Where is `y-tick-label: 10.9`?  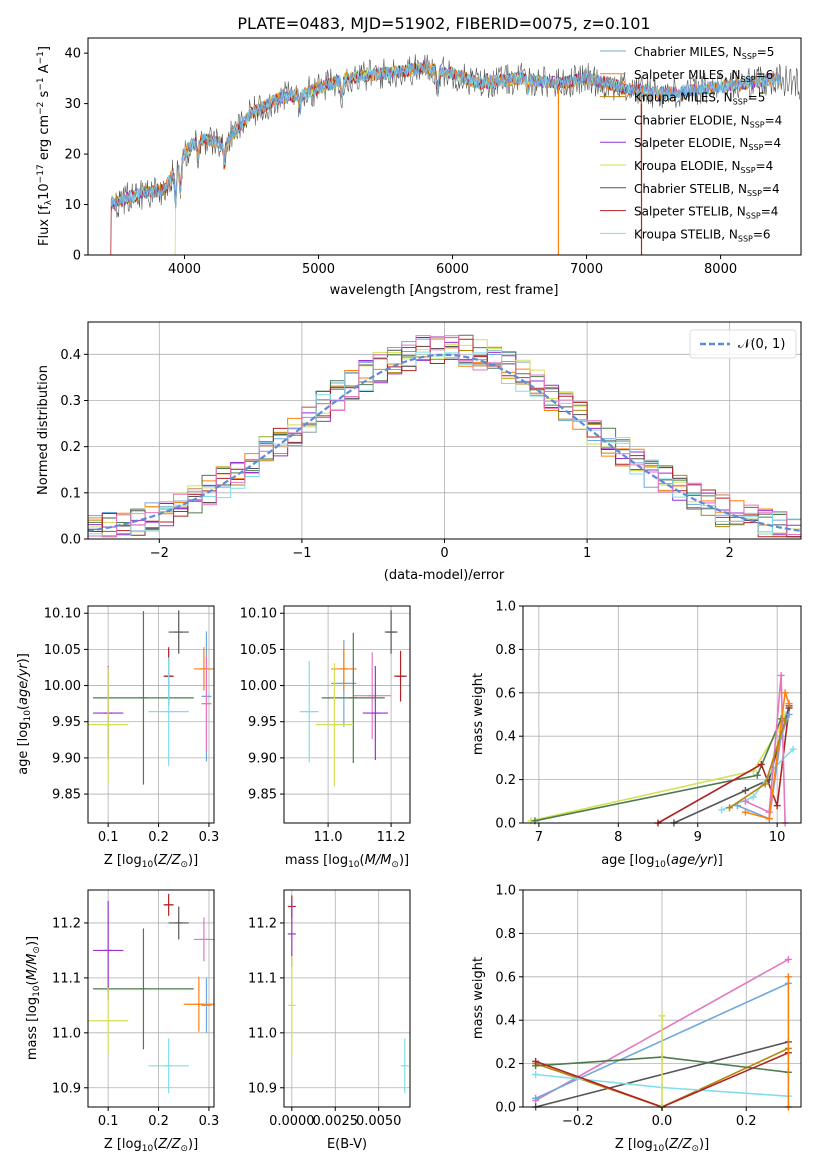
y-tick-label: 10.9 is located at coordinates (66, 1088).